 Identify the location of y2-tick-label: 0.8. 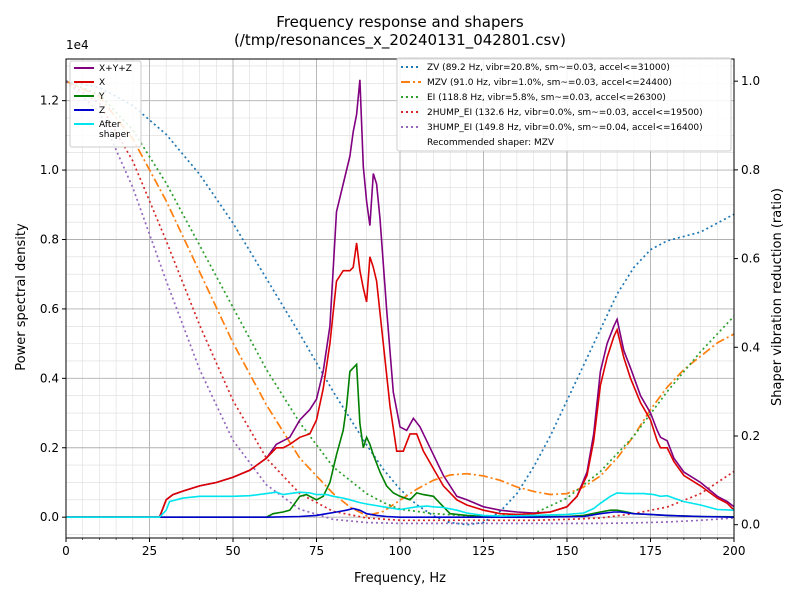
(750, 170).